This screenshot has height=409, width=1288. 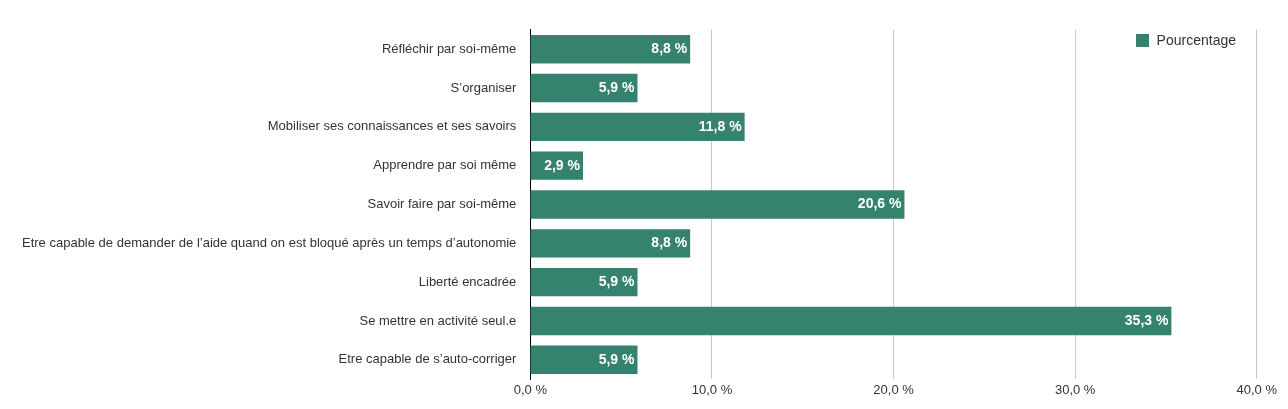 I want to click on x-tick-label: 0,0 %, so click(x=530, y=389).